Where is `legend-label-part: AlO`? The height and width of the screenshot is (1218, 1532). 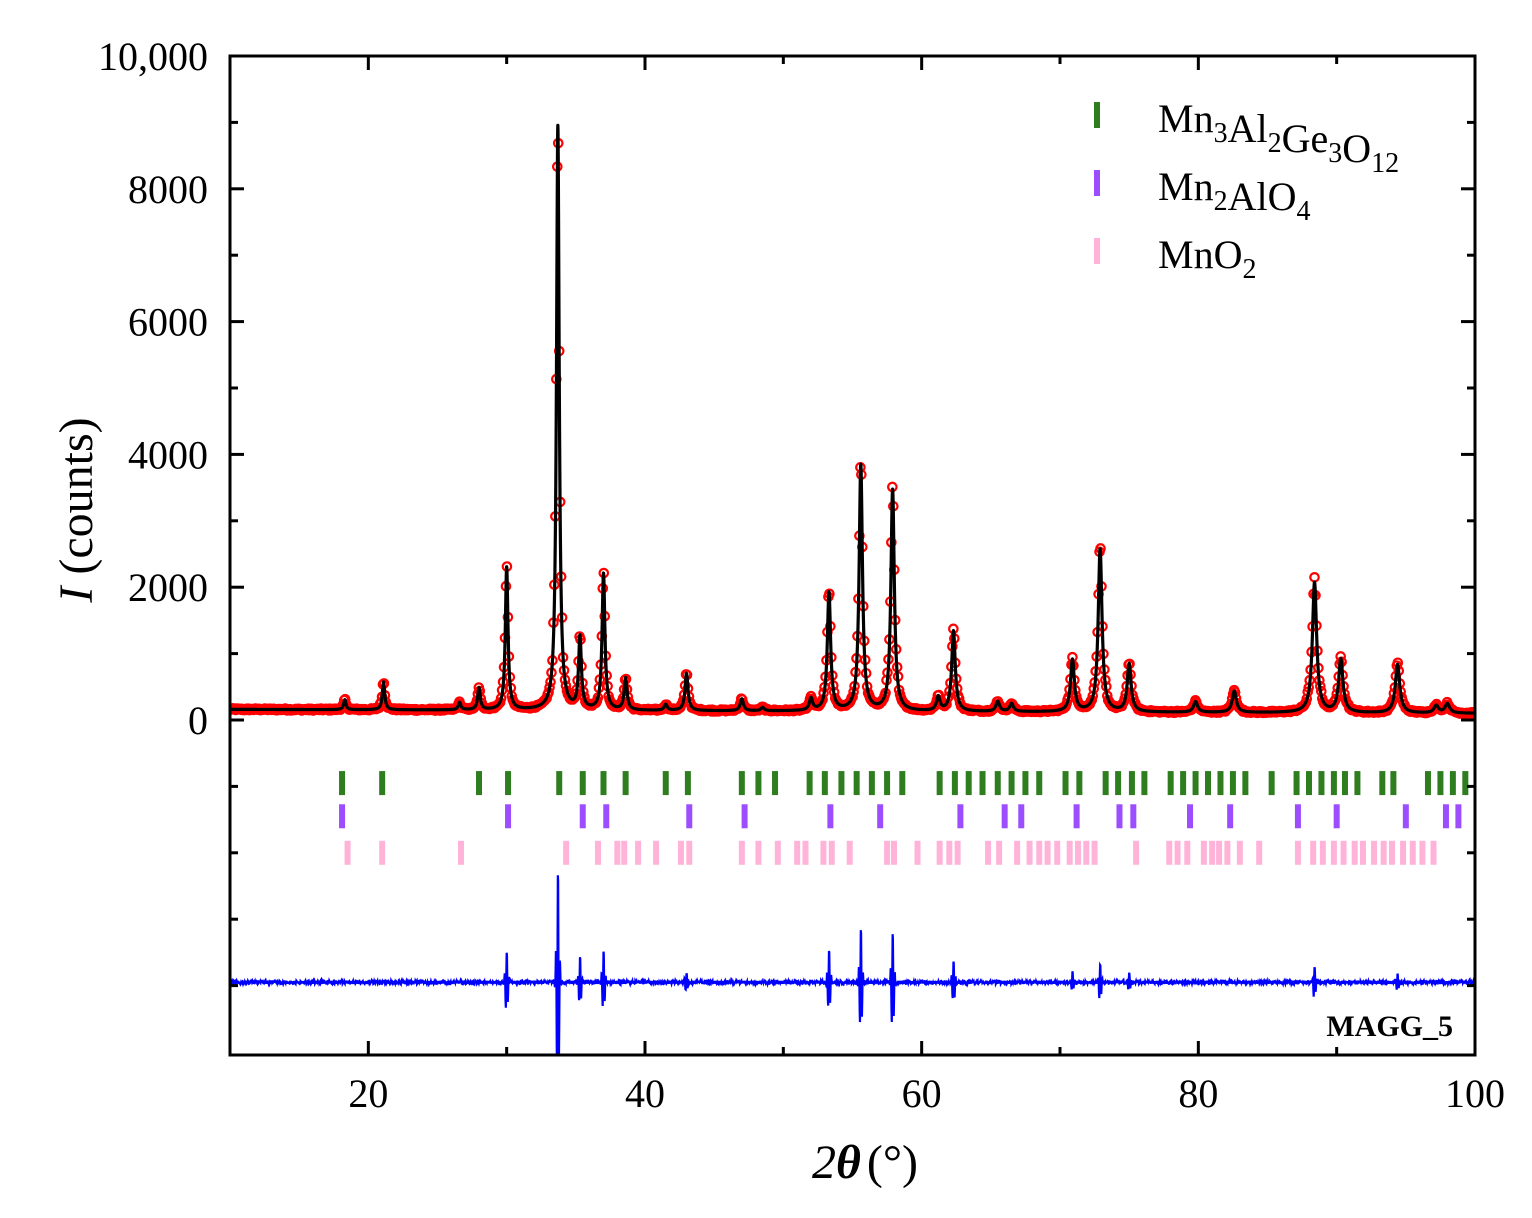 legend-label-part: AlO is located at coordinates (1262, 196).